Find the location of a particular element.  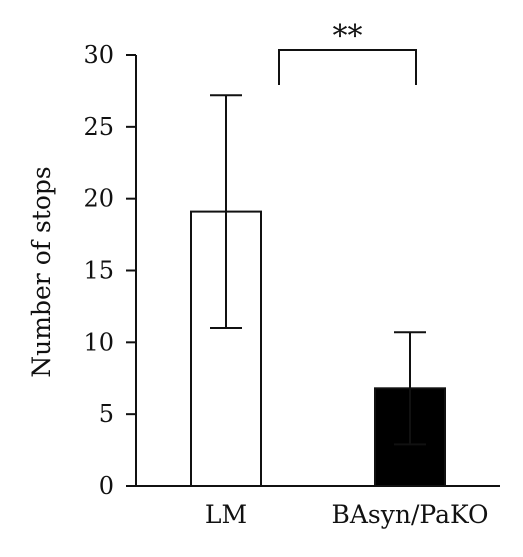

significance-label: ** is located at coordinates (348, 36).